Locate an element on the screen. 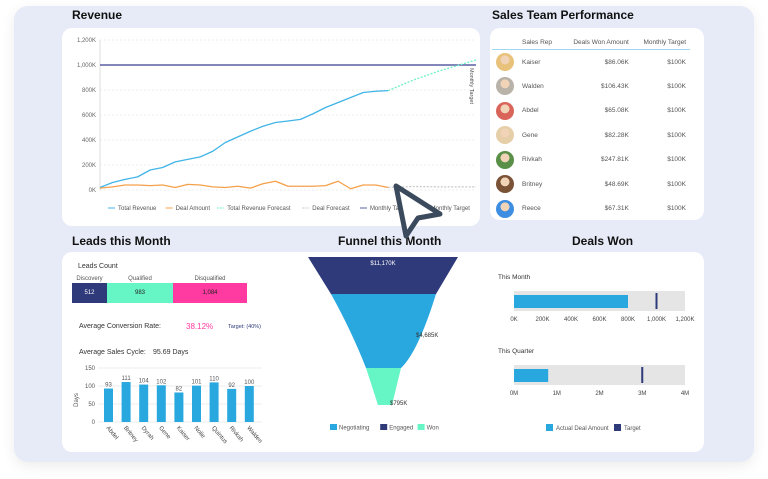  sales-team-title: Sales Team Performance is located at coordinates (563, 15).